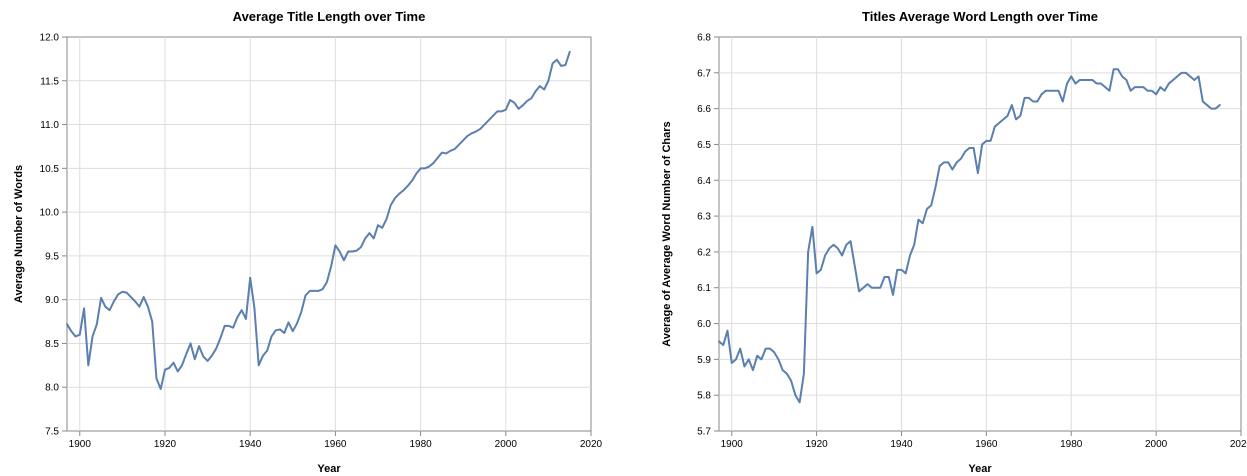 The width and height of the screenshot is (1247, 476). Describe the element at coordinates (704, 252) in the screenshot. I see `y-tick-label: 6.2` at that location.